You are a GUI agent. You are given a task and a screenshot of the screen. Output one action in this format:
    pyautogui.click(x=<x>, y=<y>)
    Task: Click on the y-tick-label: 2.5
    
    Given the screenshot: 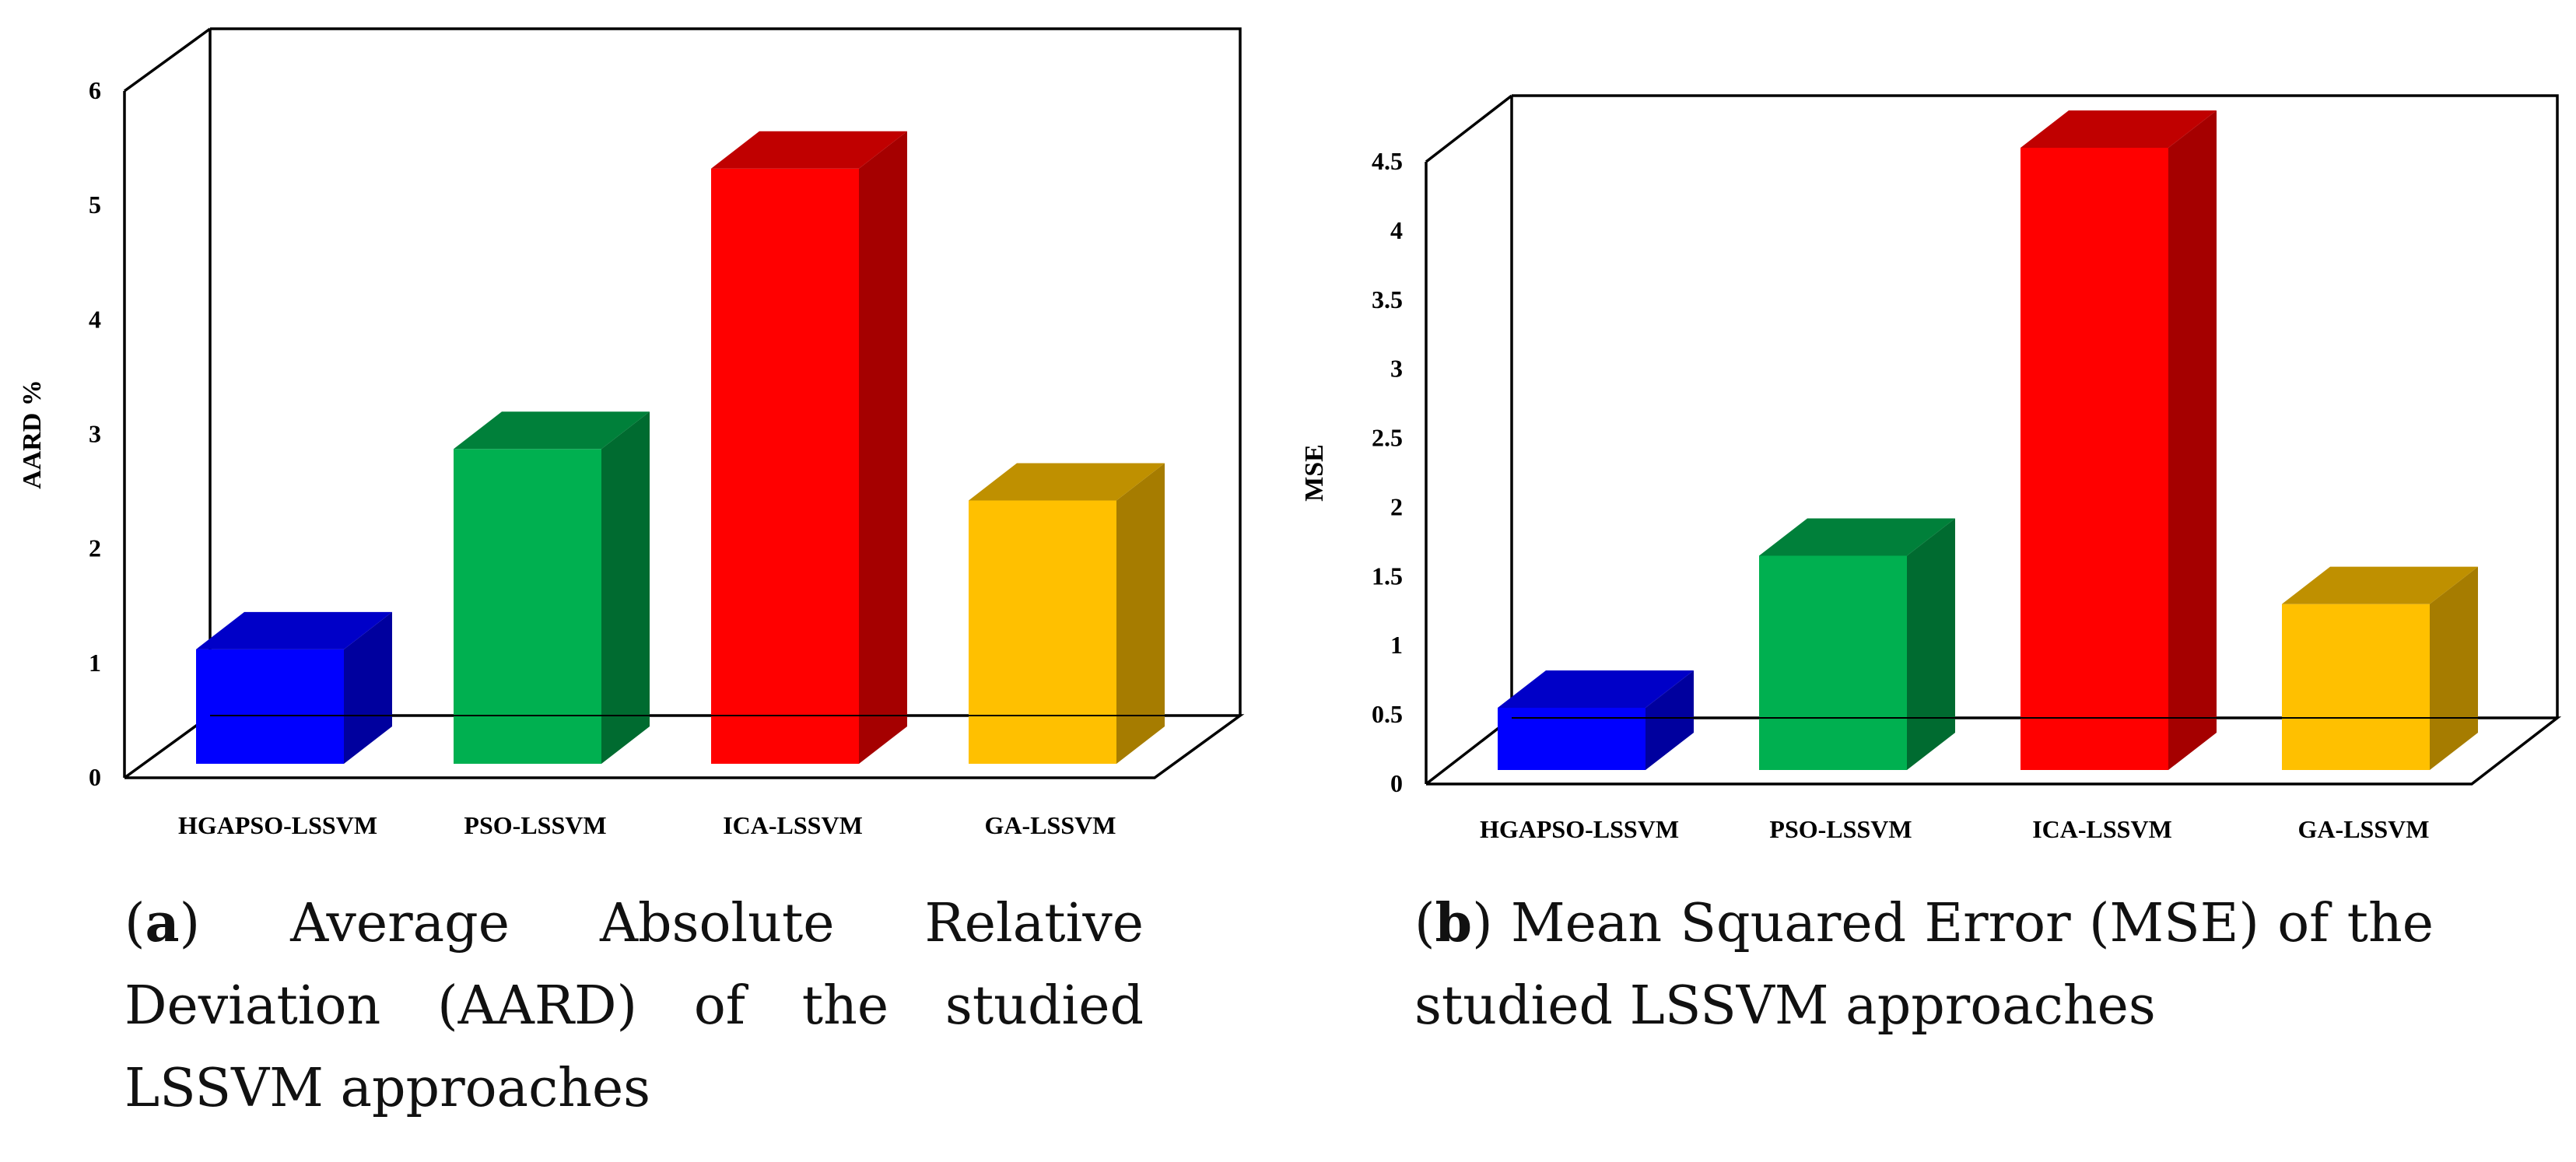 What is the action you would take?
    pyautogui.click(x=1388, y=438)
    